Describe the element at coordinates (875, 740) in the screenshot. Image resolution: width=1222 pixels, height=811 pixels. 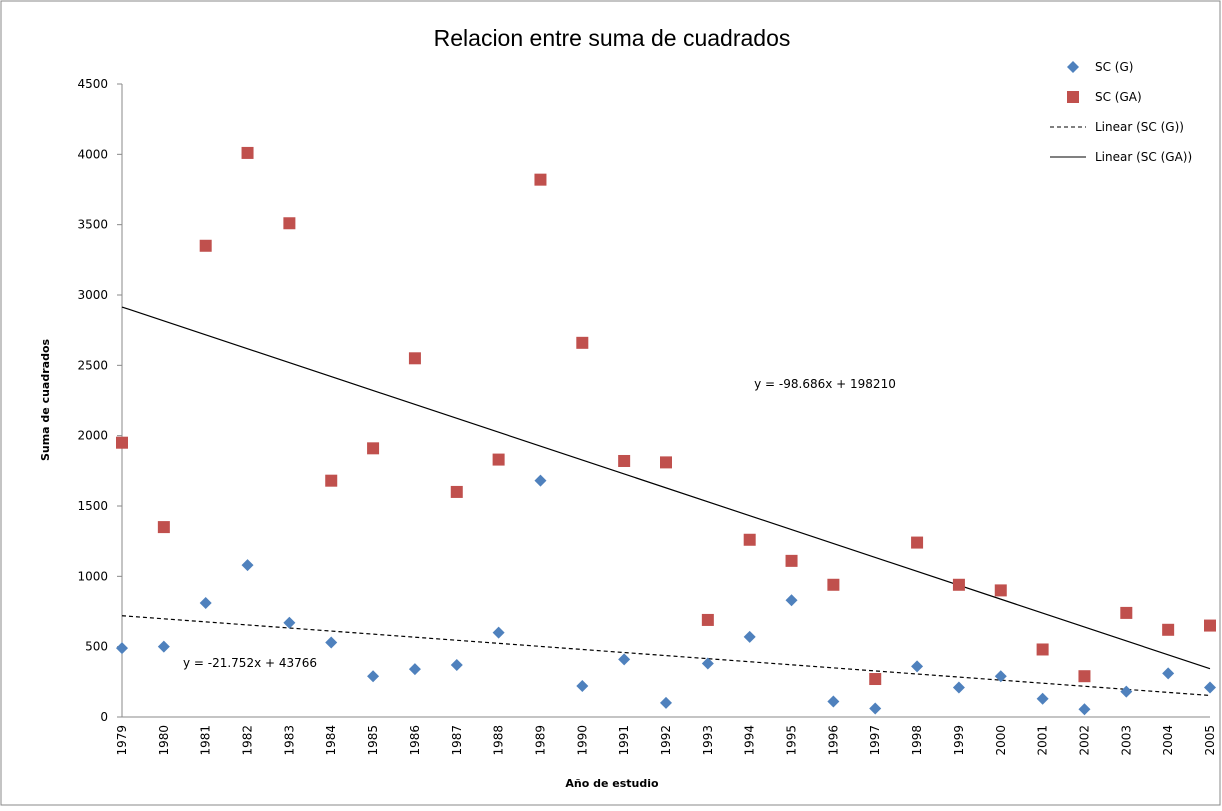
I see `x-tick-label: 1997` at that location.